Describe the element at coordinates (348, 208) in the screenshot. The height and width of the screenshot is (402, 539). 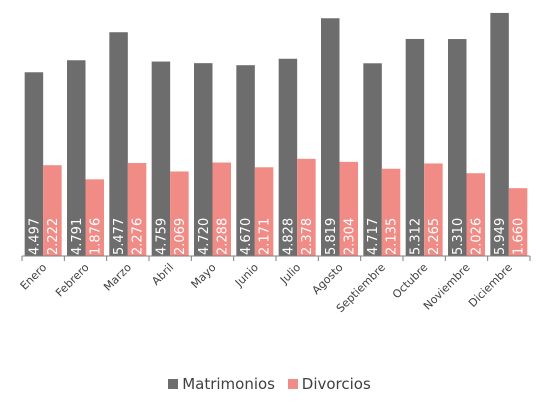
I see `bar-divorcios-agosto` at that location.